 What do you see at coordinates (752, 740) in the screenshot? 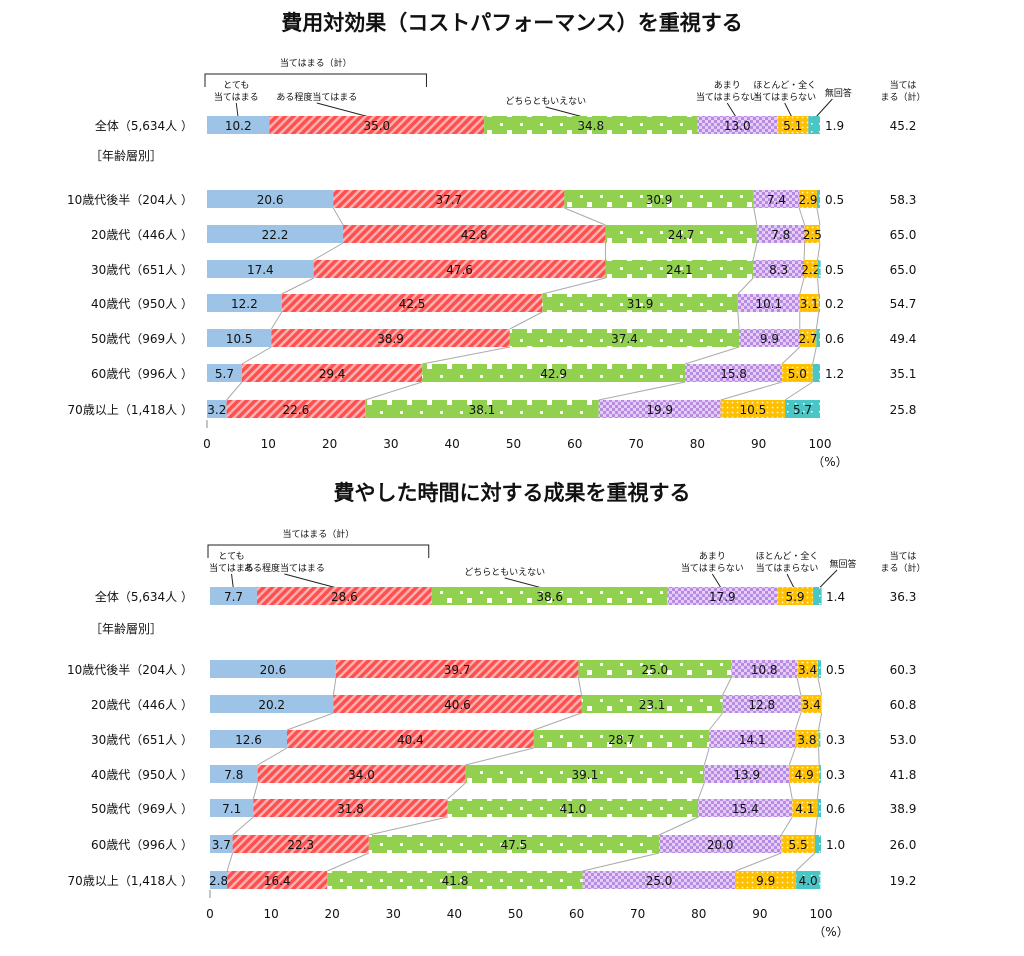
I see `data-label: 14.1` at bounding box center [752, 740].